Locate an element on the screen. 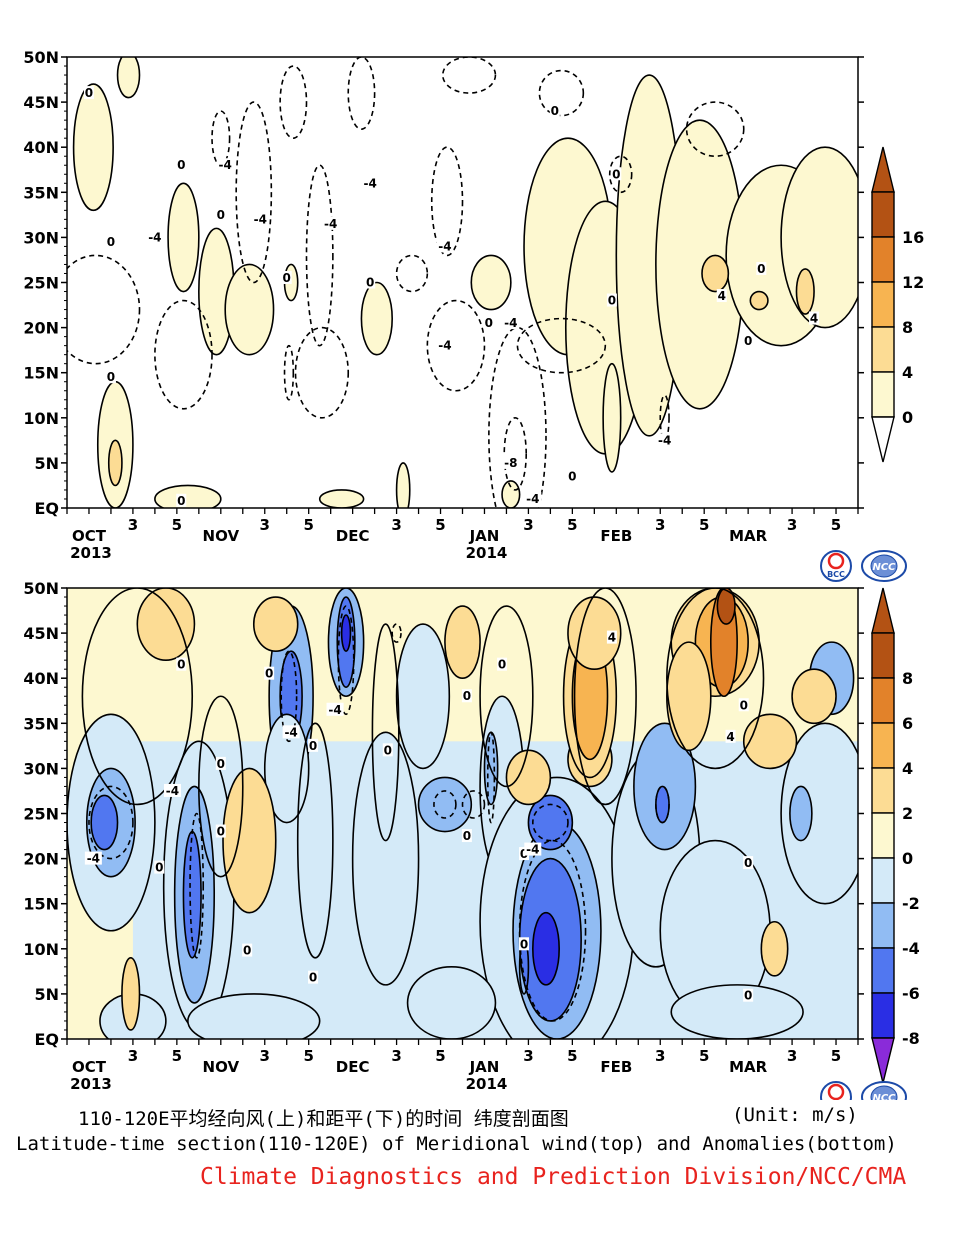  ncc-logo: NCC is located at coordinates (884, 566).